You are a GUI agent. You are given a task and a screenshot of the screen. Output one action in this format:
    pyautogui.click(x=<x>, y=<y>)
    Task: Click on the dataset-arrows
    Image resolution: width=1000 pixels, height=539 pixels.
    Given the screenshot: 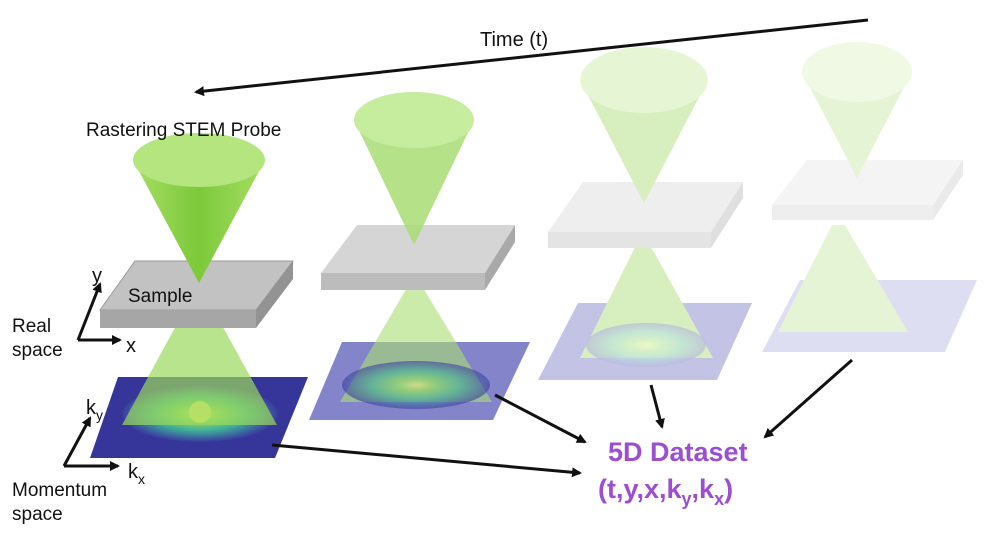 What is the action you would take?
    pyautogui.click(x=562, y=418)
    